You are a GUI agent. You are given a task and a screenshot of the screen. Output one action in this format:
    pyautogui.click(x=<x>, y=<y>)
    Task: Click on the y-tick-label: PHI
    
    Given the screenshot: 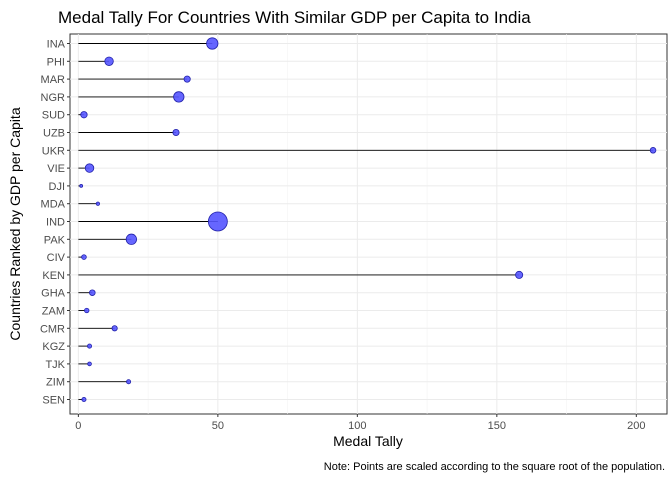 What is the action you would take?
    pyautogui.click(x=56, y=62)
    